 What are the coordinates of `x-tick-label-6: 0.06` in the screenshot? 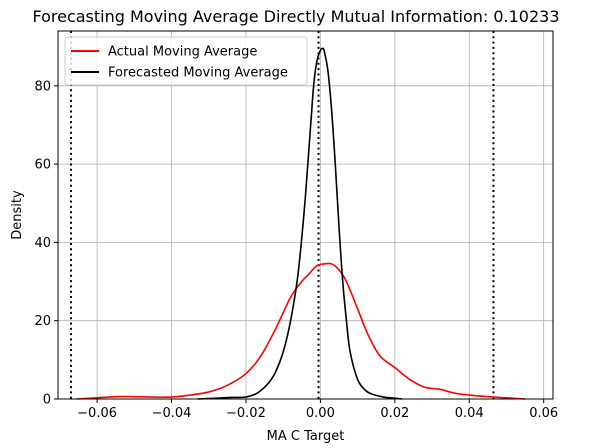 It's located at (543, 413).